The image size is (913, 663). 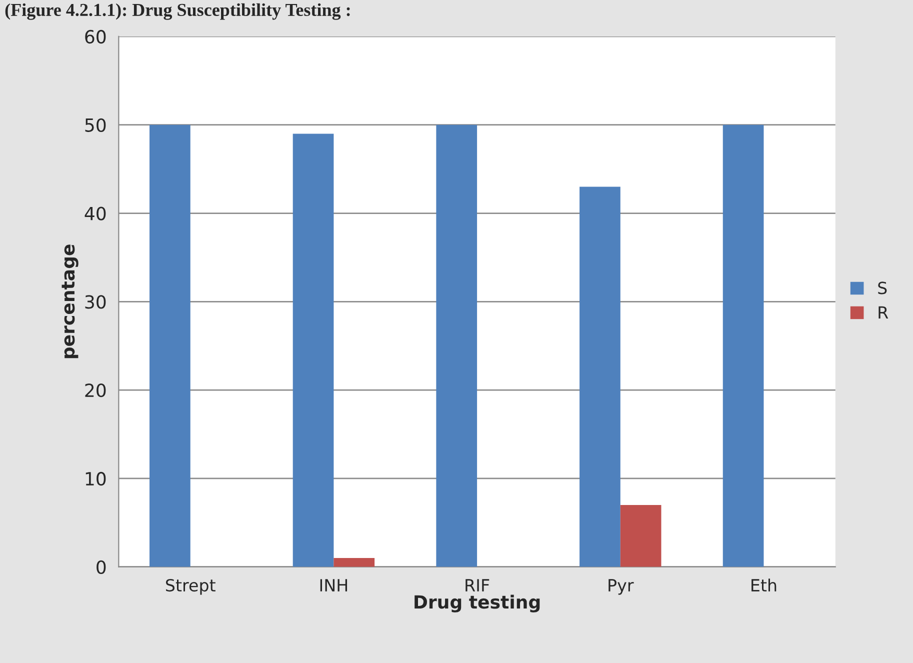 I want to click on y-tick-label: 50, so click(x=95, y=125).